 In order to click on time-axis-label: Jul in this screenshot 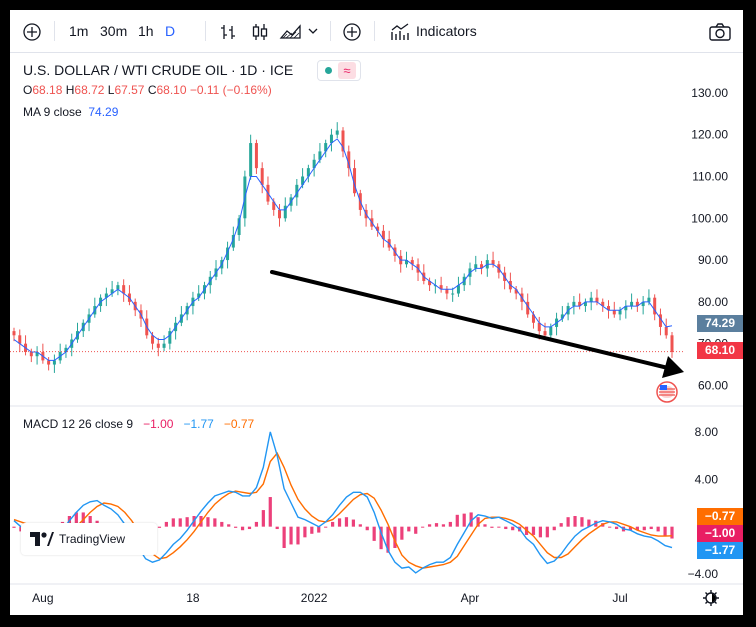, I will do `click(619, 598)`.